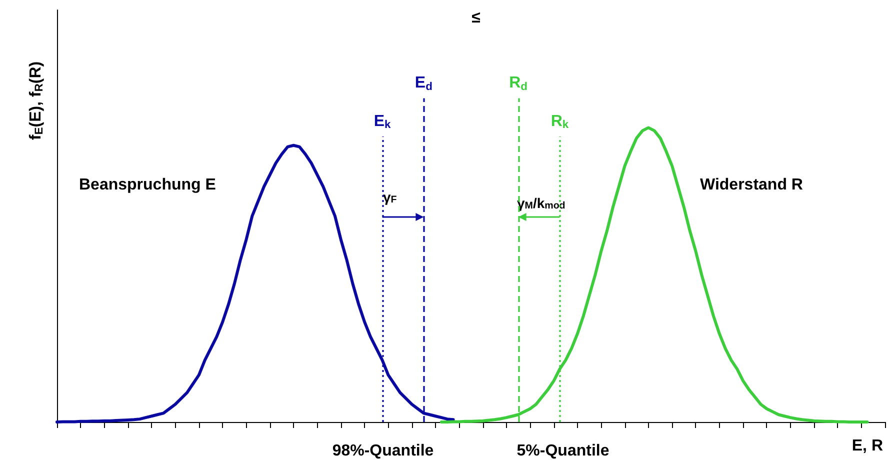 The image size is (891, 463). What do you see at coordinates (37, 100) in the screenshot?
I see `y-axis-title: fE(E), fR(R)` at bounding box center [37, 100].